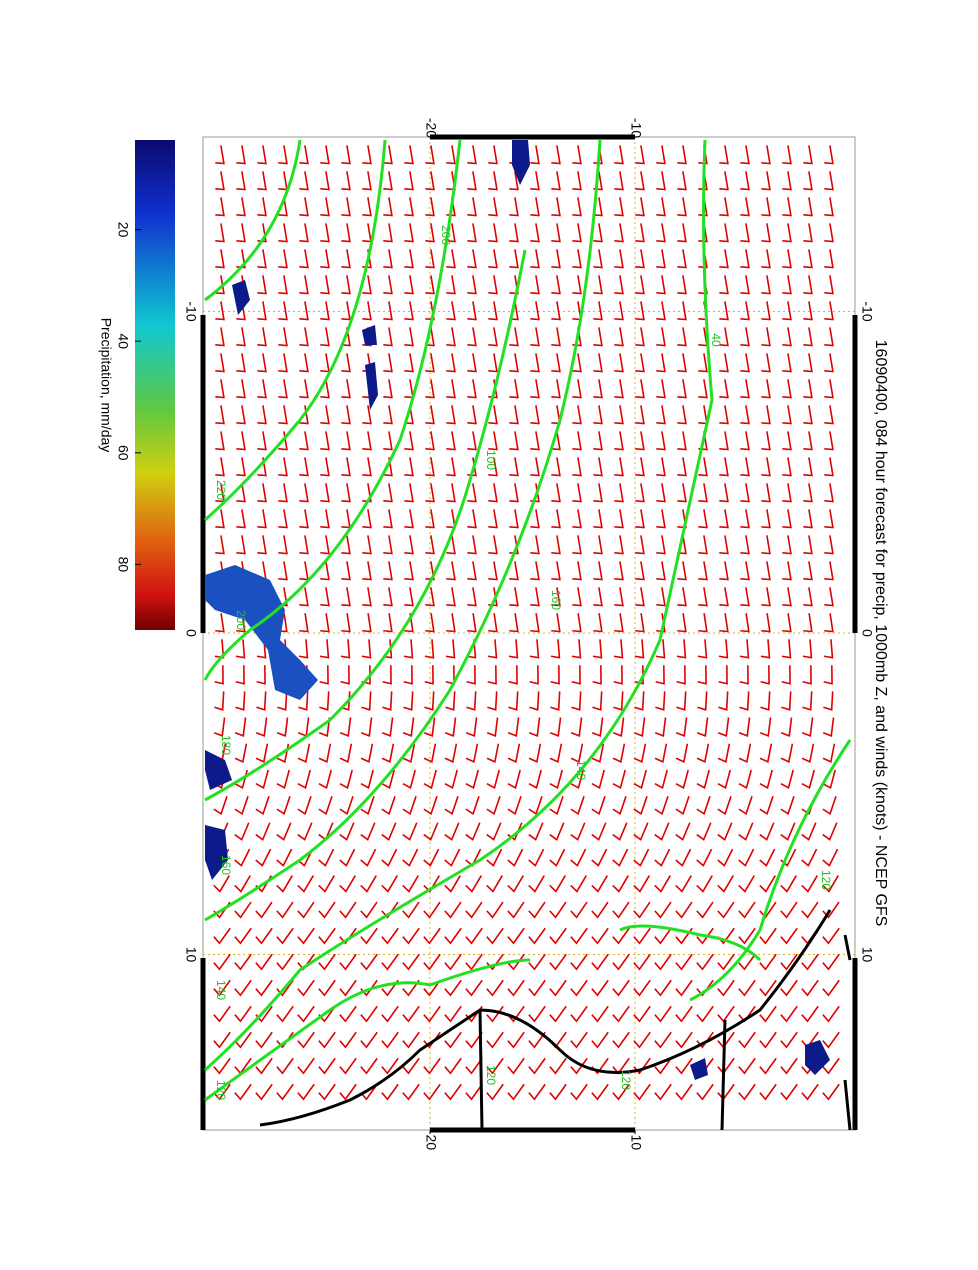  I want to click on lat-tick-label: -20, so click(431, 1140).